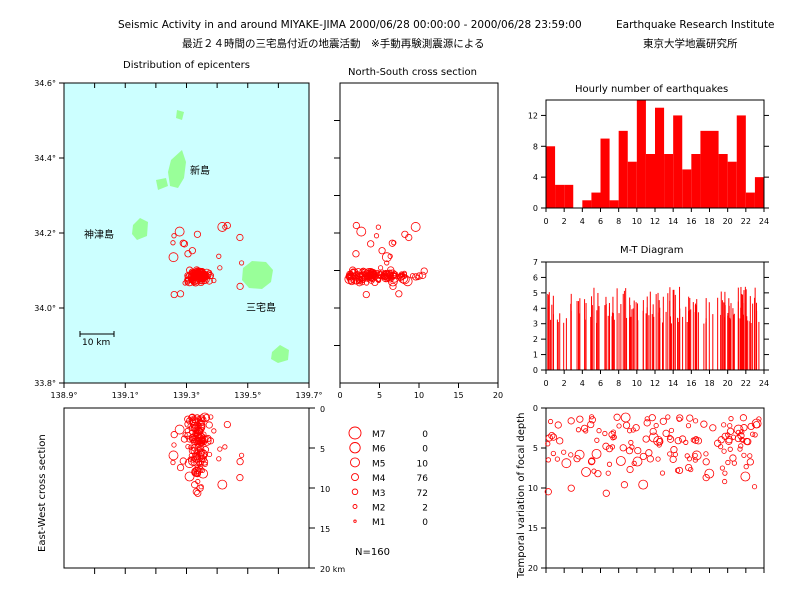 This screenshot has width=792, height=612. I want to click on niijima-island, so click(177, 169).